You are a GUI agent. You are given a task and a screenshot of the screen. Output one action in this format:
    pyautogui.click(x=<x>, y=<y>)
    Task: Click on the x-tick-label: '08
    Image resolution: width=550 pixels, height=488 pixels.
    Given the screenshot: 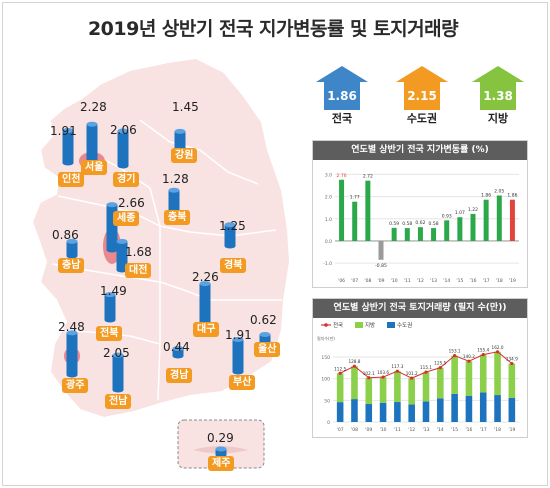 What is the action you would take?
    pyautogui.click(x=367, y=281)
    